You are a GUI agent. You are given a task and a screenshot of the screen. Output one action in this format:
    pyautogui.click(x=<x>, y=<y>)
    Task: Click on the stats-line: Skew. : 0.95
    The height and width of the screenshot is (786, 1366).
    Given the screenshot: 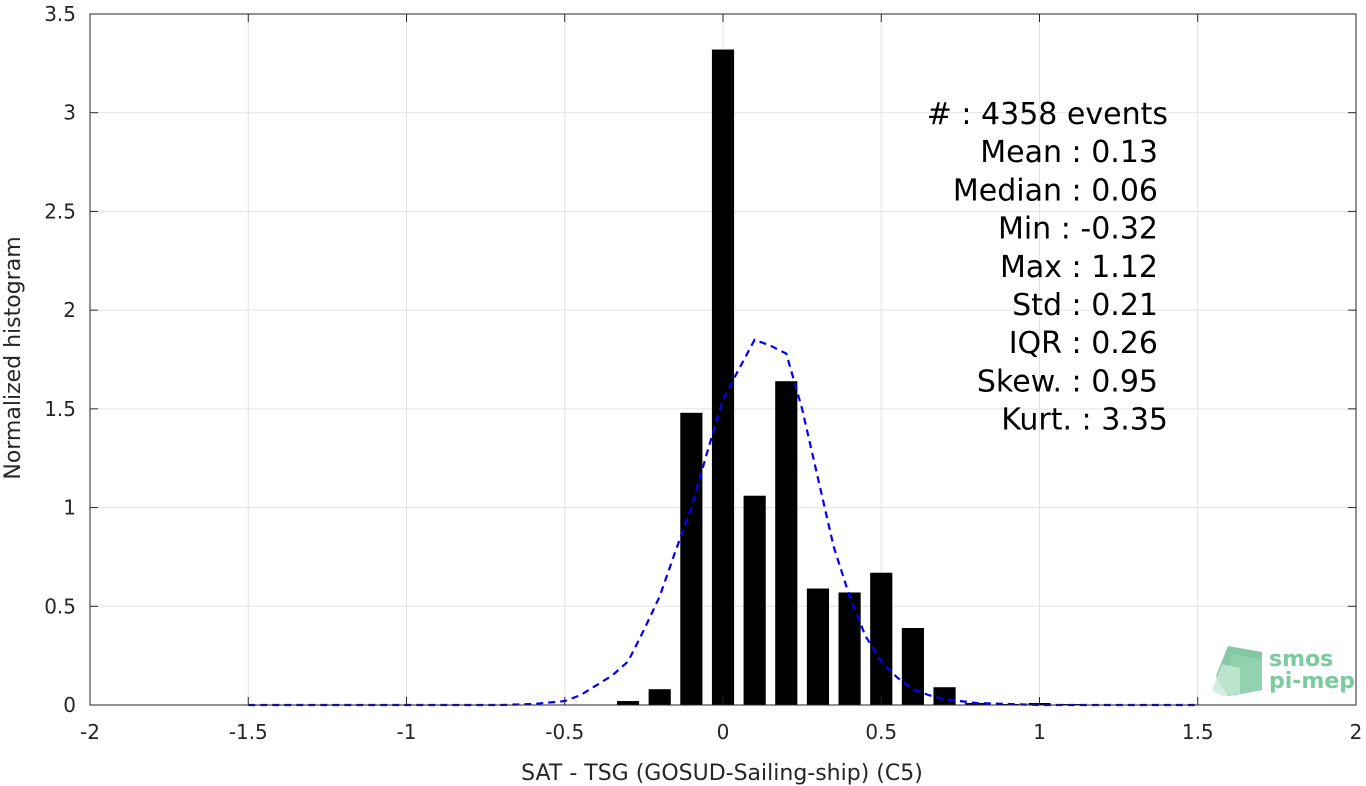 What is the action you would take?
    pyautogui.click(x=1067, y=381)
    